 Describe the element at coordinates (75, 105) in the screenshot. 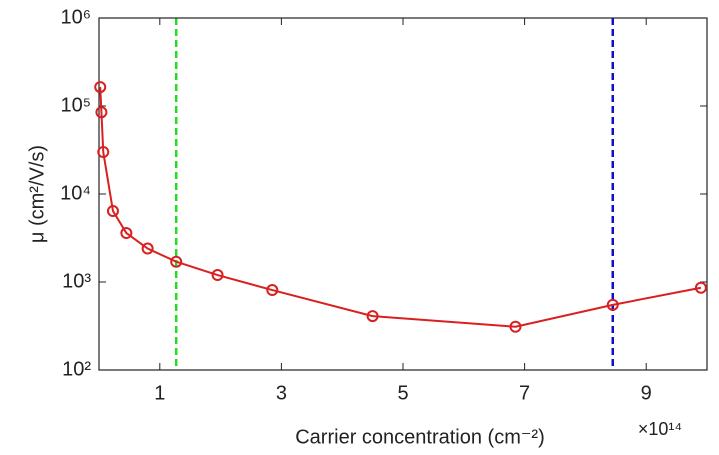

I see `y-tick-label: 10⁵` at that location.